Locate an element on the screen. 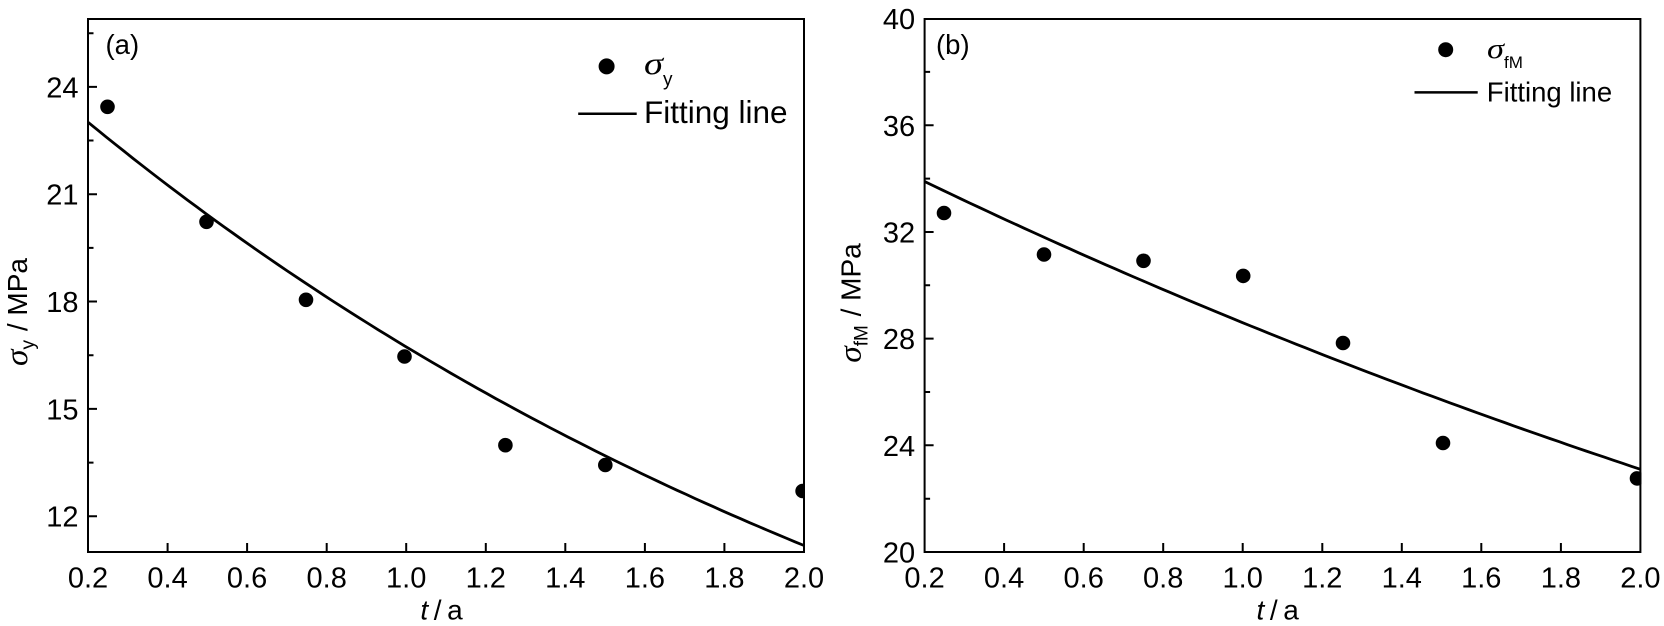  svg-text: 36 is located at coordinates (899, 127).